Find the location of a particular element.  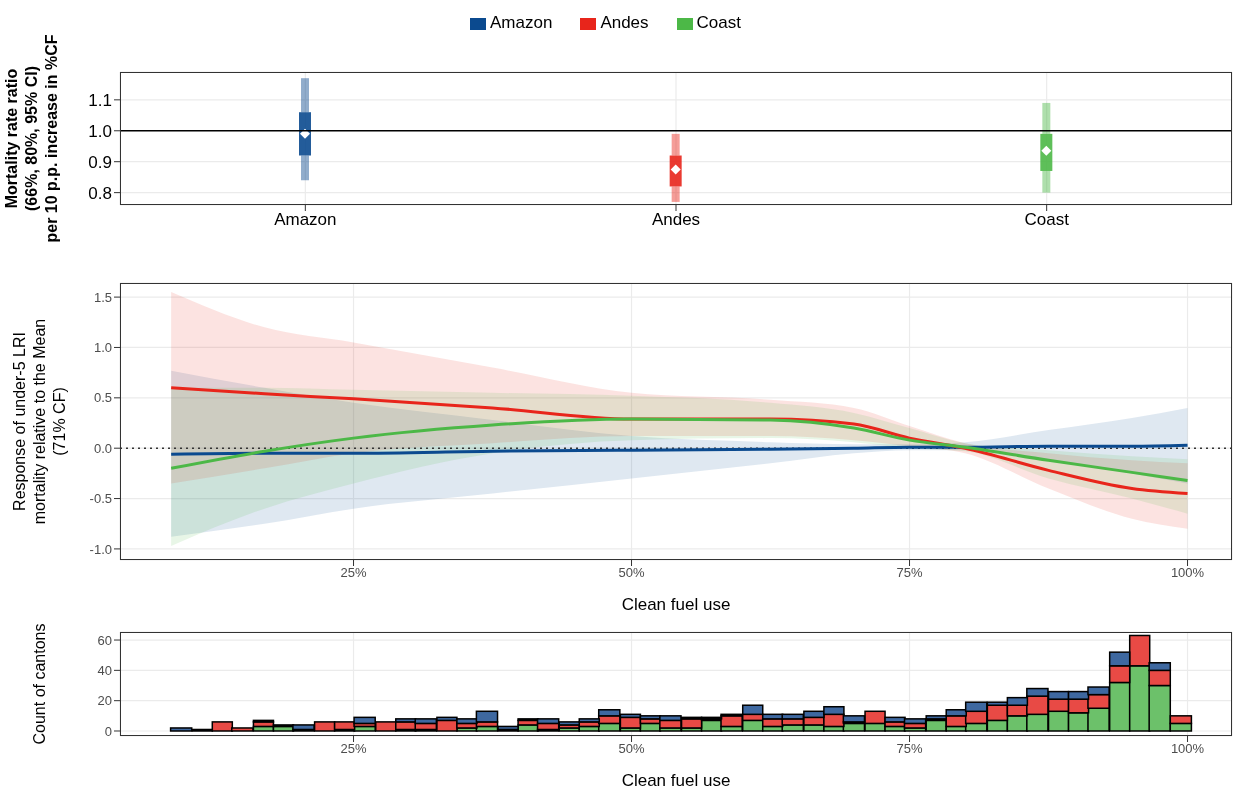

y-tick-label: 0.8 is located at coordinates (100, 193).